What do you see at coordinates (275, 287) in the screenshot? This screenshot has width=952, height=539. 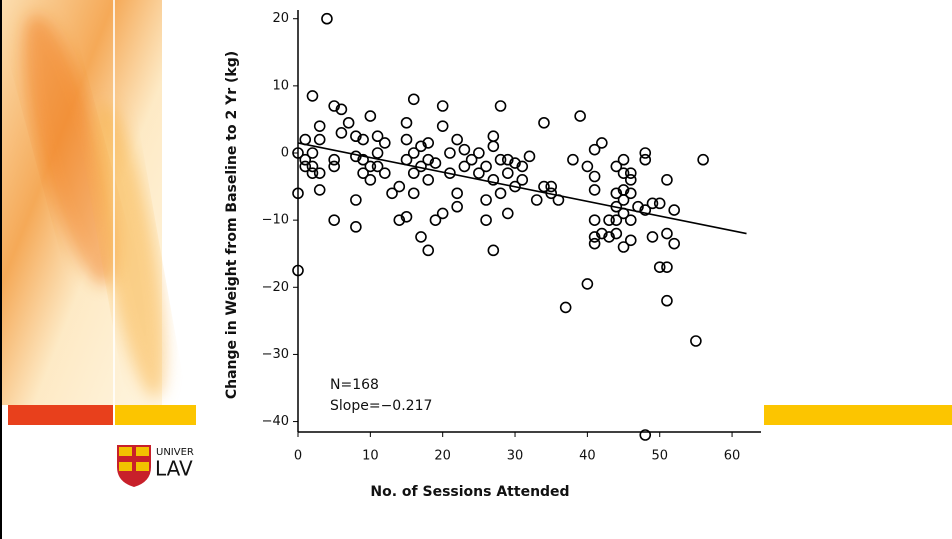 I see `y-tick-label: −20` at bounding box center [275, 287].